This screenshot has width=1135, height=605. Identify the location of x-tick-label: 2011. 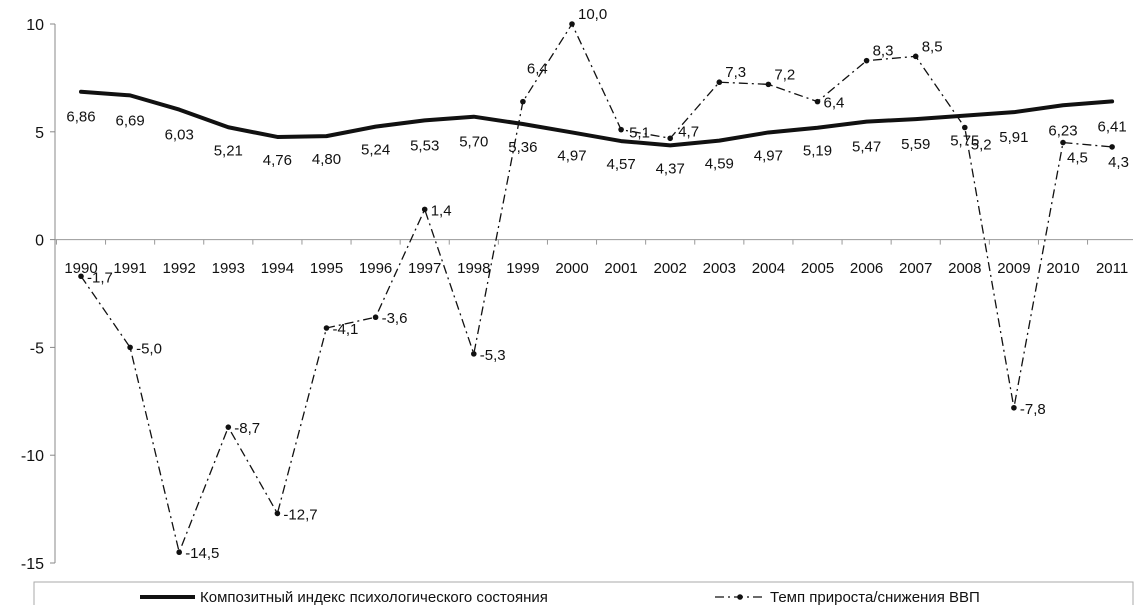
(1112, 268).